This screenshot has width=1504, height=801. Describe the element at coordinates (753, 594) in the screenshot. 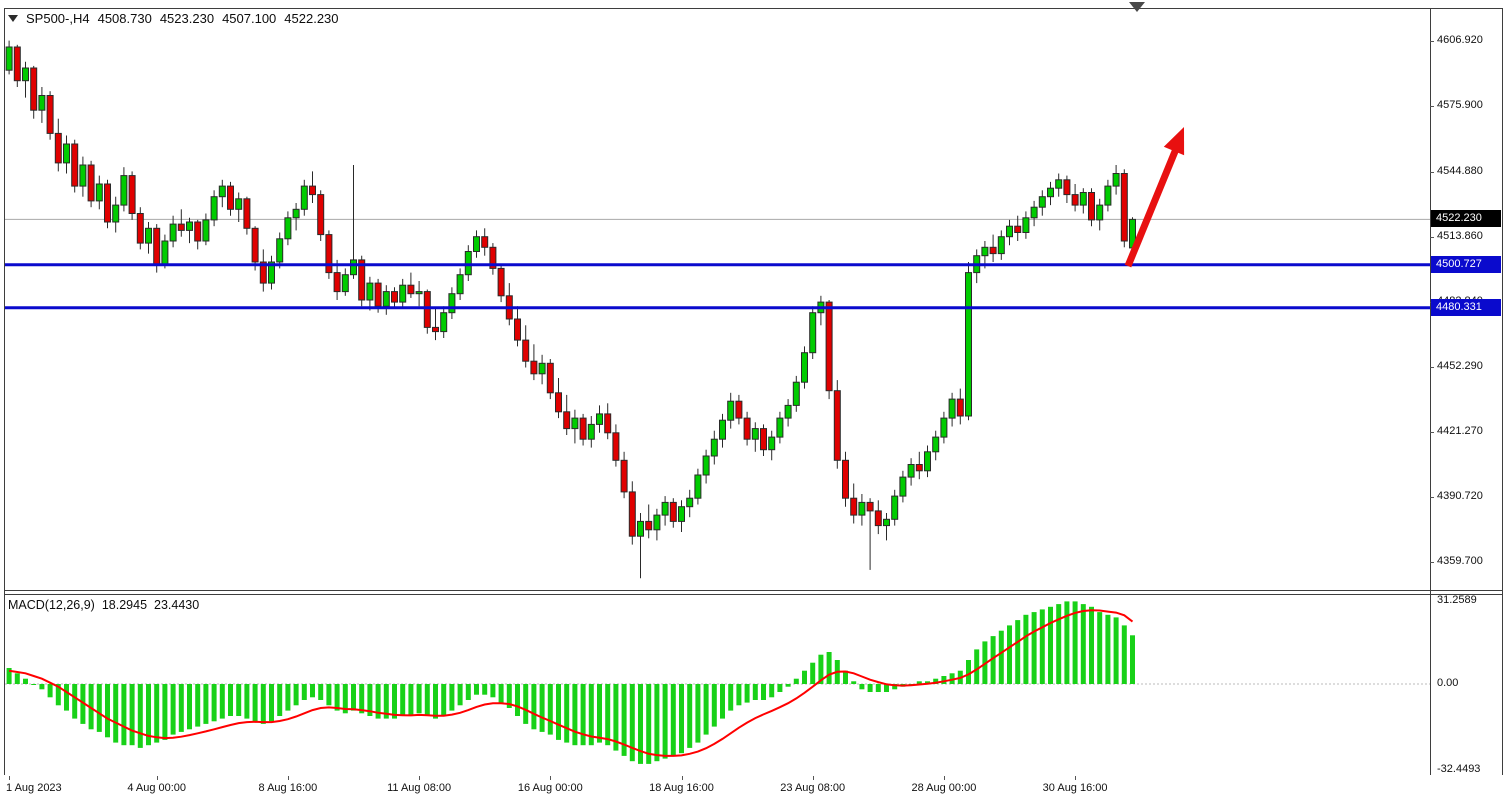

I see `panel-divider-bottom` at that location.